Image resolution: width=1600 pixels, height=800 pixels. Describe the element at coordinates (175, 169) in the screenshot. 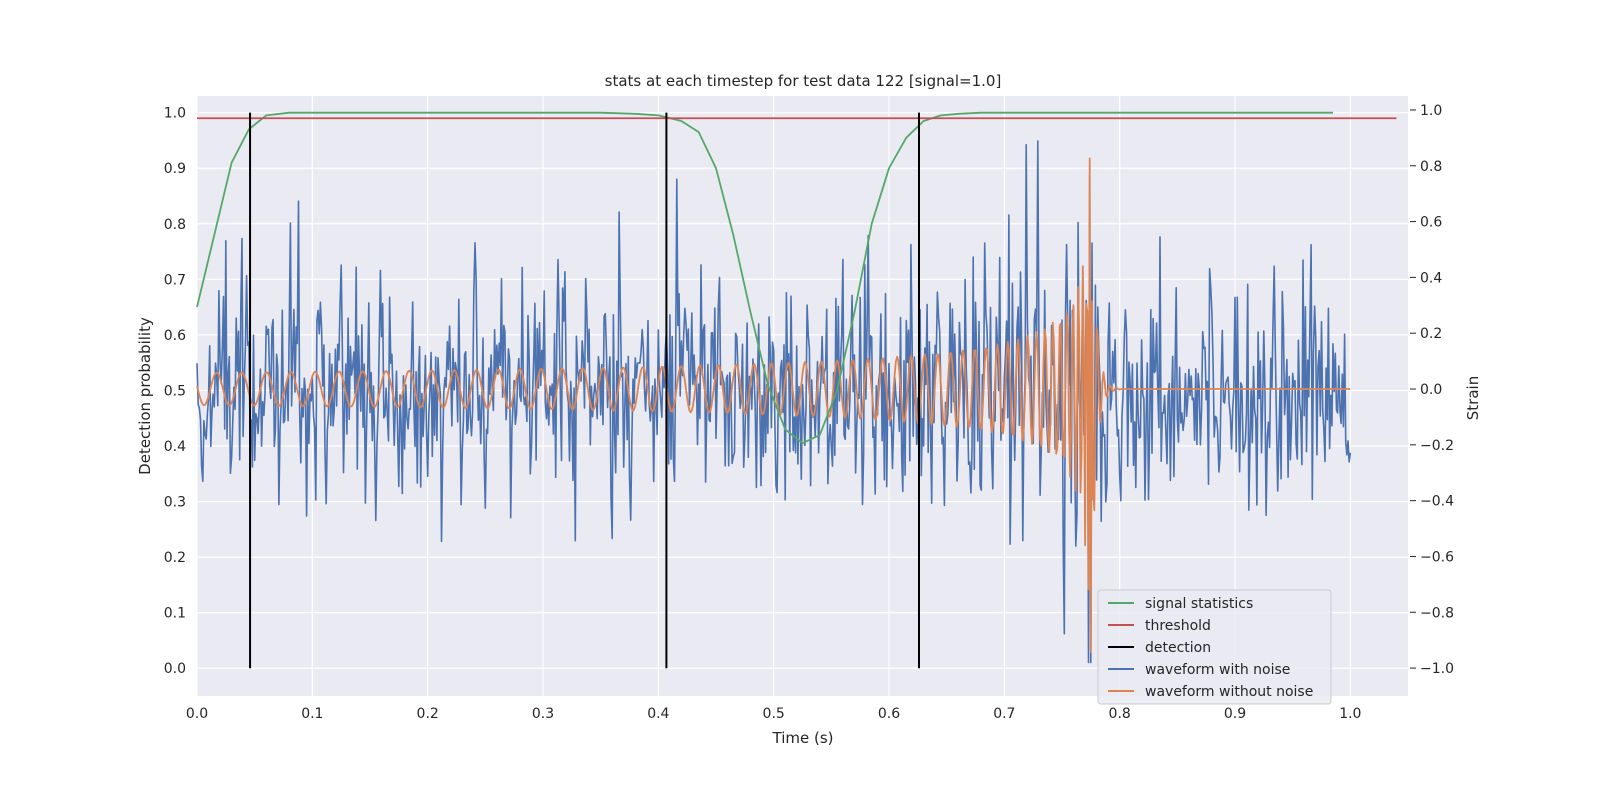

I see `y-tick-label: 0.9` at that location.